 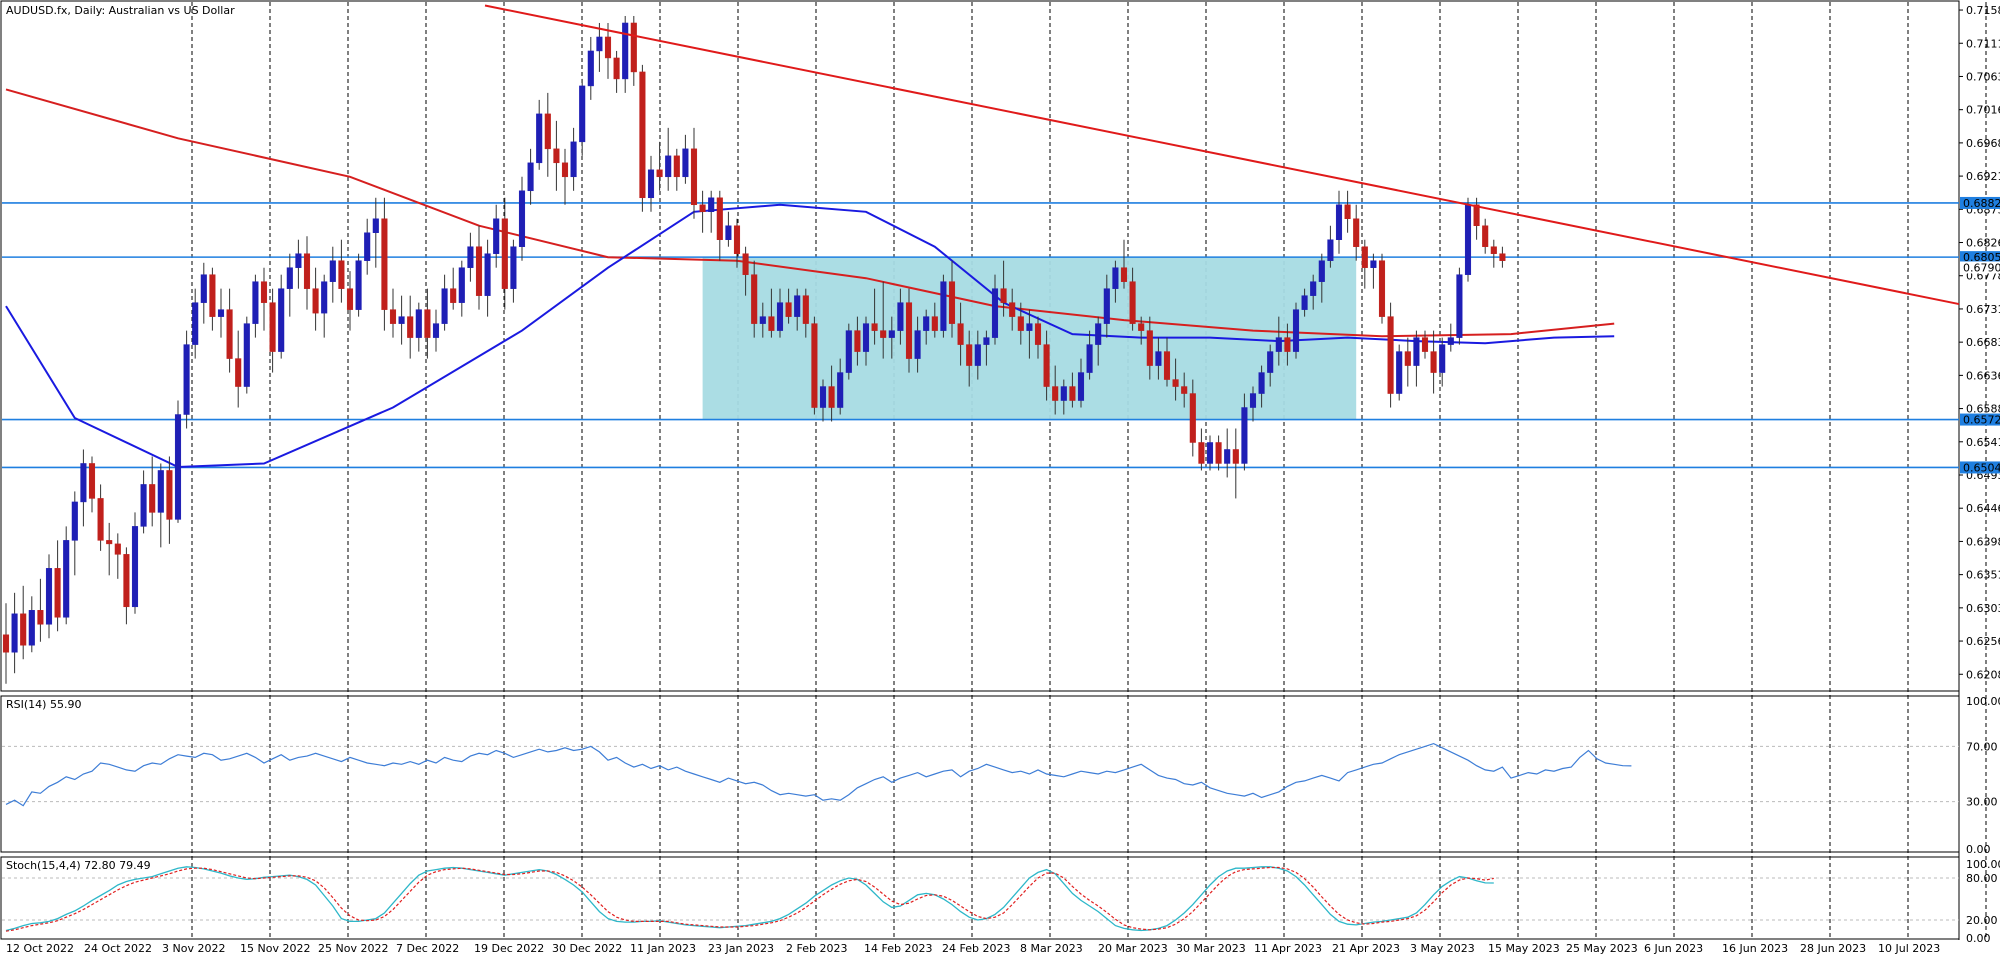 I want to click on time-axis-label: 11 Apr 2023, so click(x=1288, y=948).